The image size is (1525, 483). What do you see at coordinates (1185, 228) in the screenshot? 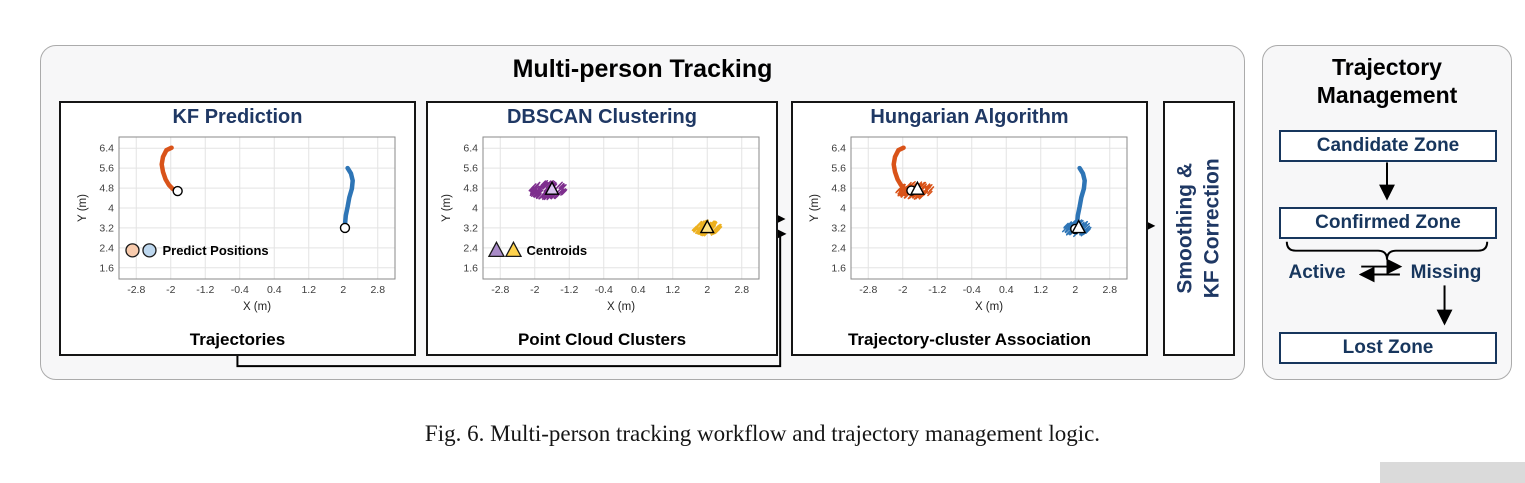
I see `smoothing-line1: Smoothing &` at bounding box center [1185, 228].